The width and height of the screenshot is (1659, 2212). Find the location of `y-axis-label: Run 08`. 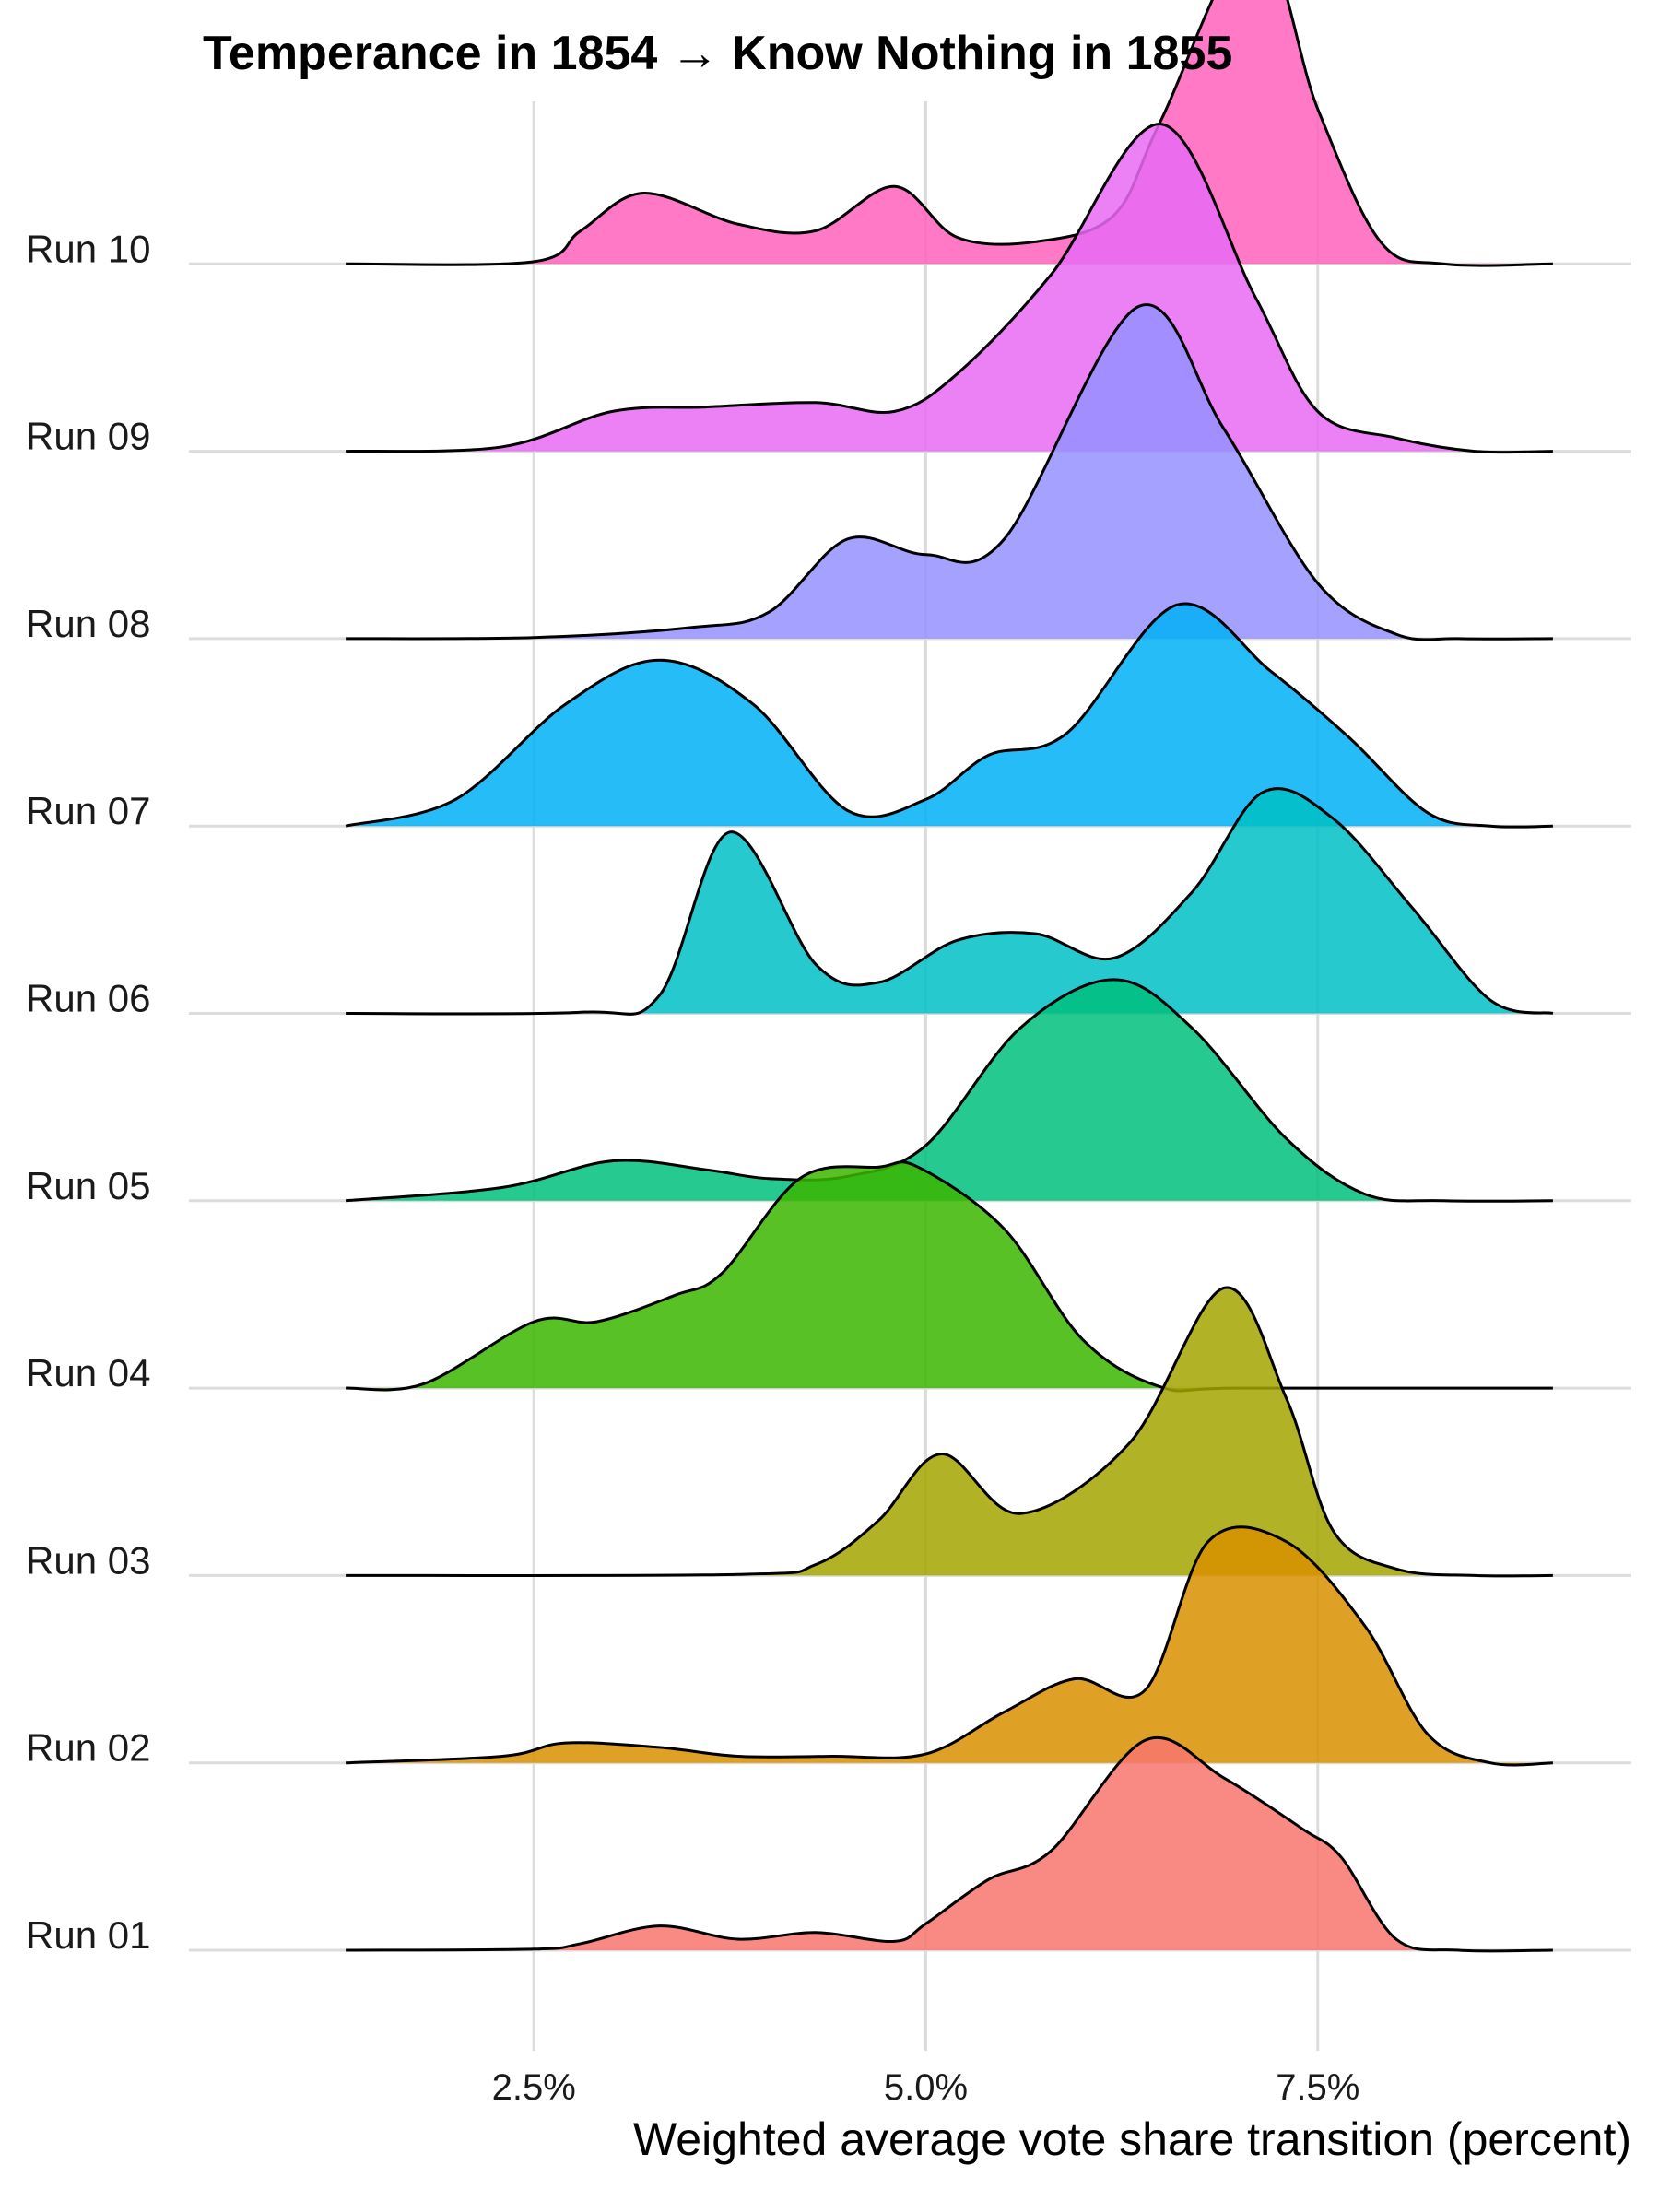

y-axis-label: Run 08 is located at coordinates (88, 623).